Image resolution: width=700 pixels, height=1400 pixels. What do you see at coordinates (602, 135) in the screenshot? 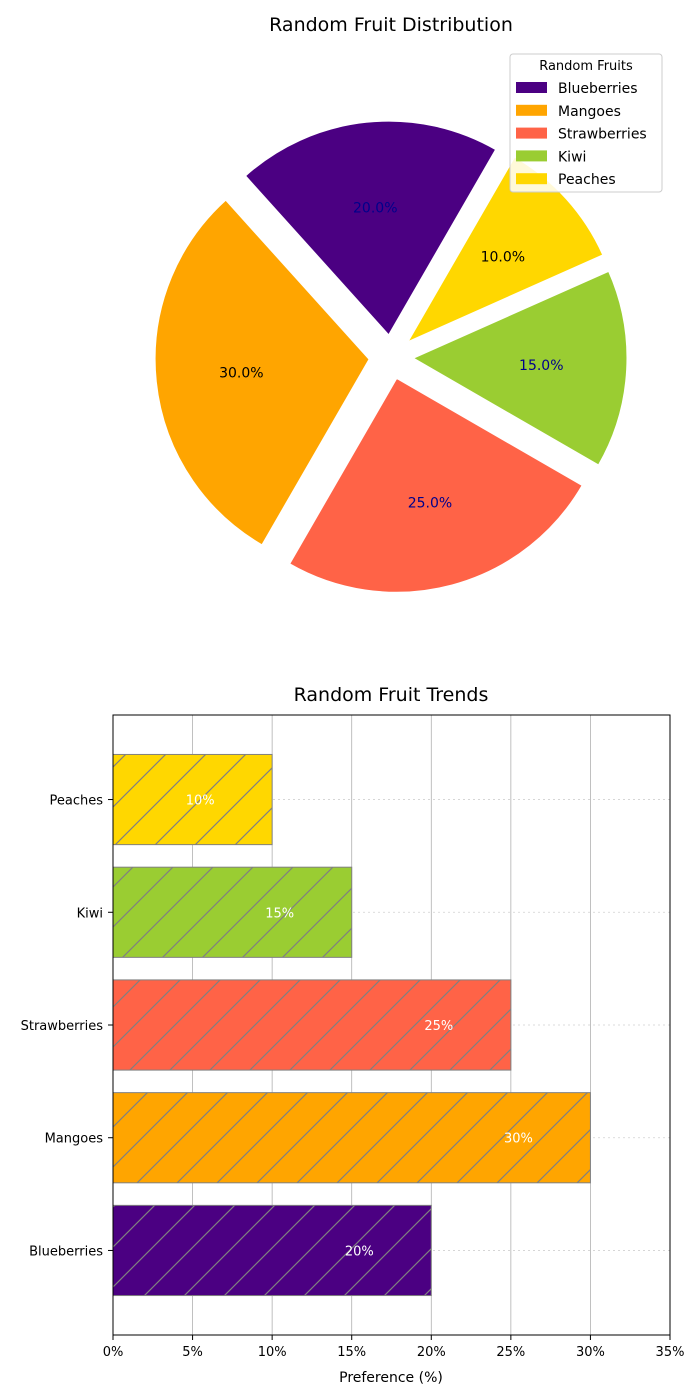
I see `legend-label-strawberries: Strawberries` at bounding box center [602, 135].